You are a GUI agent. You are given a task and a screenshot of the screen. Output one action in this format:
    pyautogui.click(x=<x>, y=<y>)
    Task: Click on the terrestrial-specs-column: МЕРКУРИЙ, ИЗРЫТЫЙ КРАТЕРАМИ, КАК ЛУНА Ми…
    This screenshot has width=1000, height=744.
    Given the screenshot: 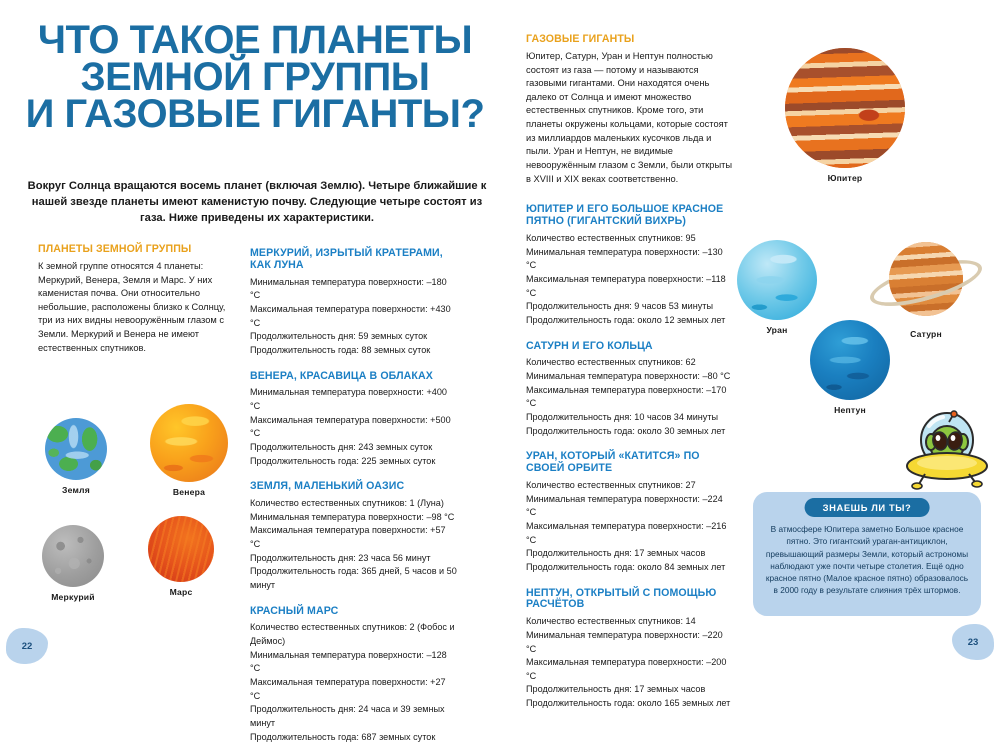 What is the action you would take?
    pyautogui.click(x=354, y=495)
    